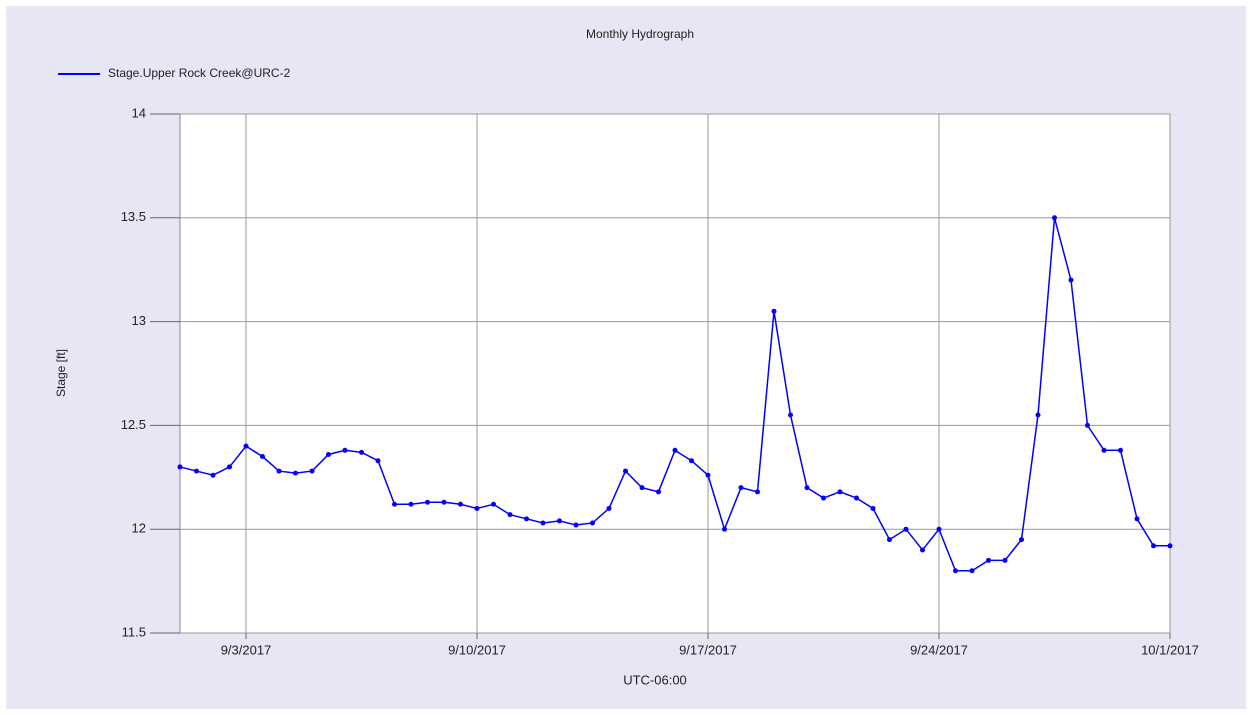 This screenshot has height=715, width=1252. What do you see at coordinates (134, 631) in the screenshot?
I see `y-tick-label: 11.5` at bounding box center [134, 631].